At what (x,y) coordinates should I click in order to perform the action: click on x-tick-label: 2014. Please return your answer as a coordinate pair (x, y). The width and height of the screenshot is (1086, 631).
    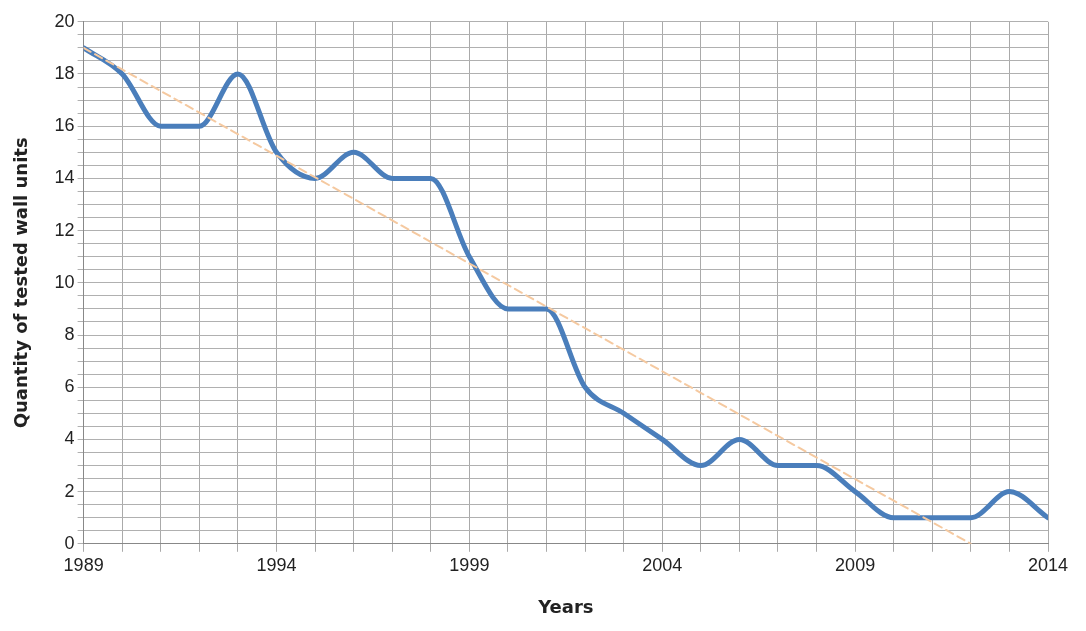
    Looking at the image, I should click on (1048, 564).